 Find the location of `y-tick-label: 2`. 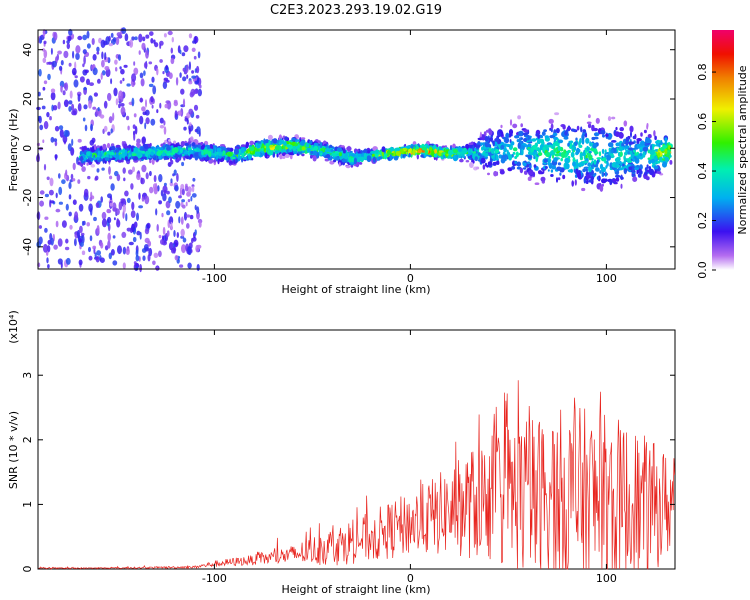

y-tick-label: 2 is located at coordinates (27, 439).